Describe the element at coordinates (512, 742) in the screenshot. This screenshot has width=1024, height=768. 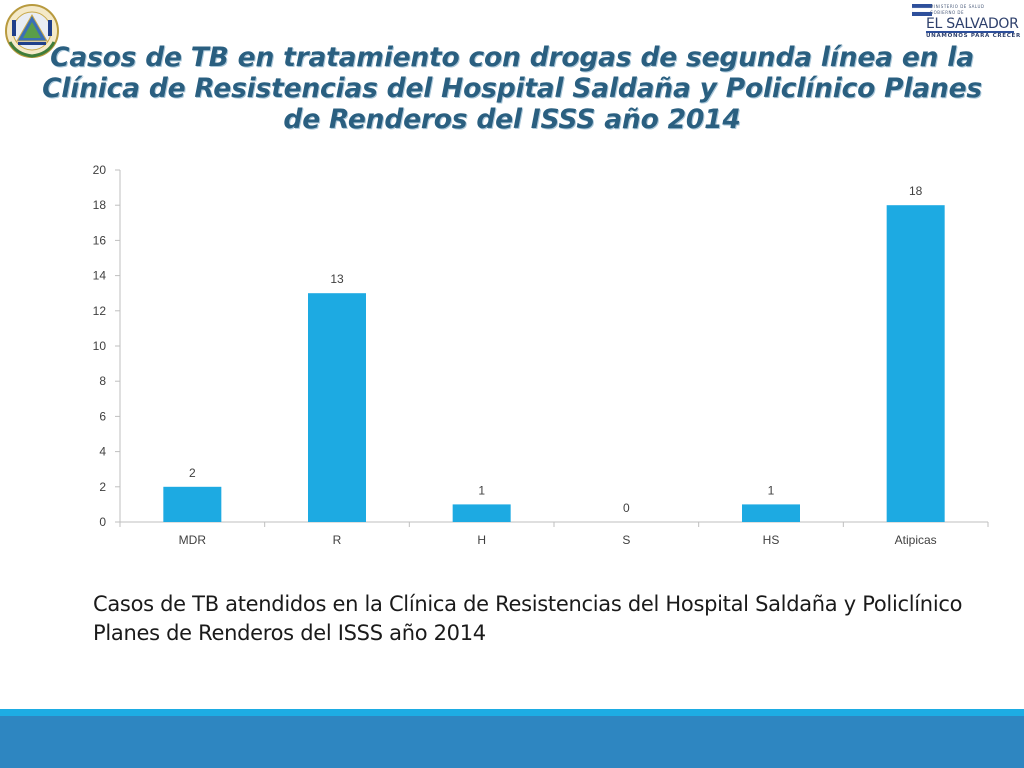
I see `footer-band` at that location.